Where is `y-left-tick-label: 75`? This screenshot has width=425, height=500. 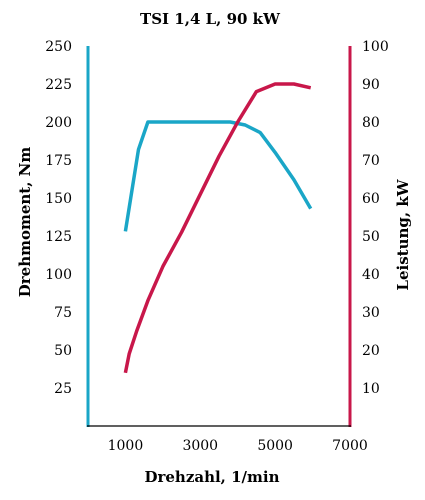 y-left-tick-label: 75 is located at coordinates (63, 313).